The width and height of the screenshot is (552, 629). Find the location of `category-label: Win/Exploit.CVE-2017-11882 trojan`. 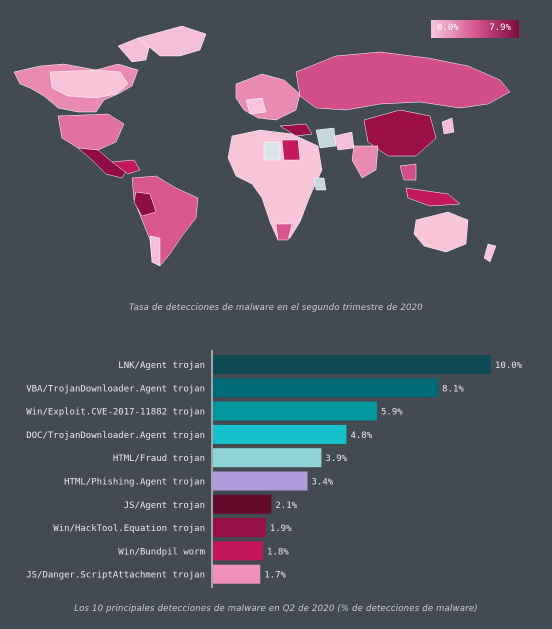

category-label: Win/Exploit.CVE-2017-11882 trojan is located at coordinates (115, 413).